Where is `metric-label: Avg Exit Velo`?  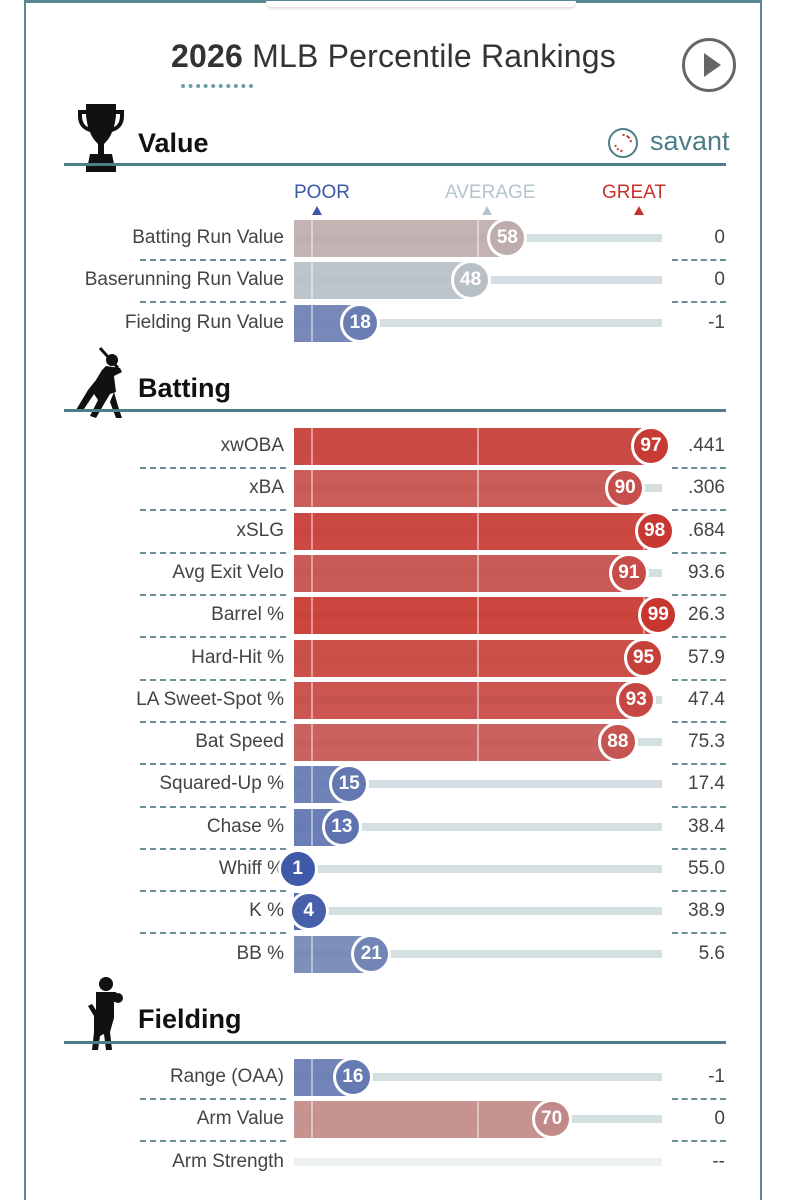 metric-label: Avg Exit Velo is located at coordinates (228, 572).